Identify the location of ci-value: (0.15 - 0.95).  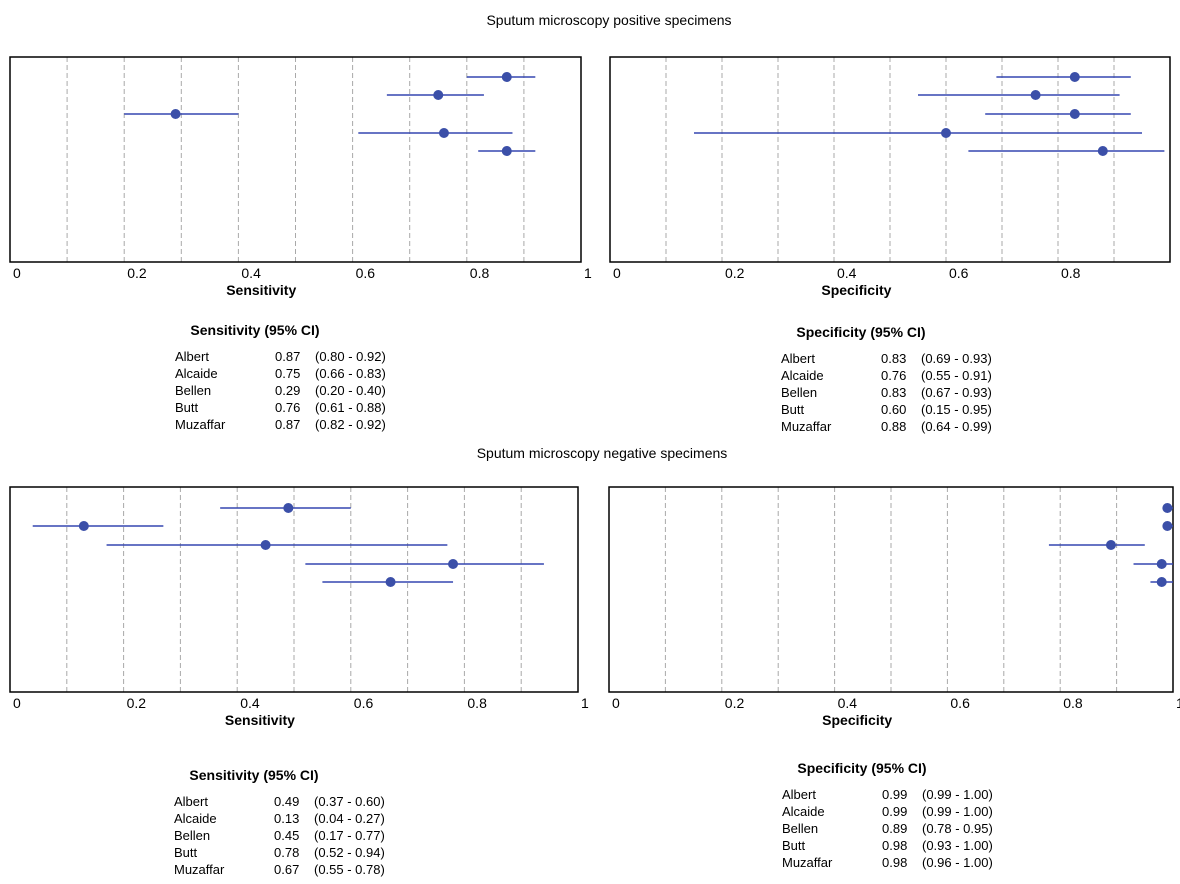
(956, 409).